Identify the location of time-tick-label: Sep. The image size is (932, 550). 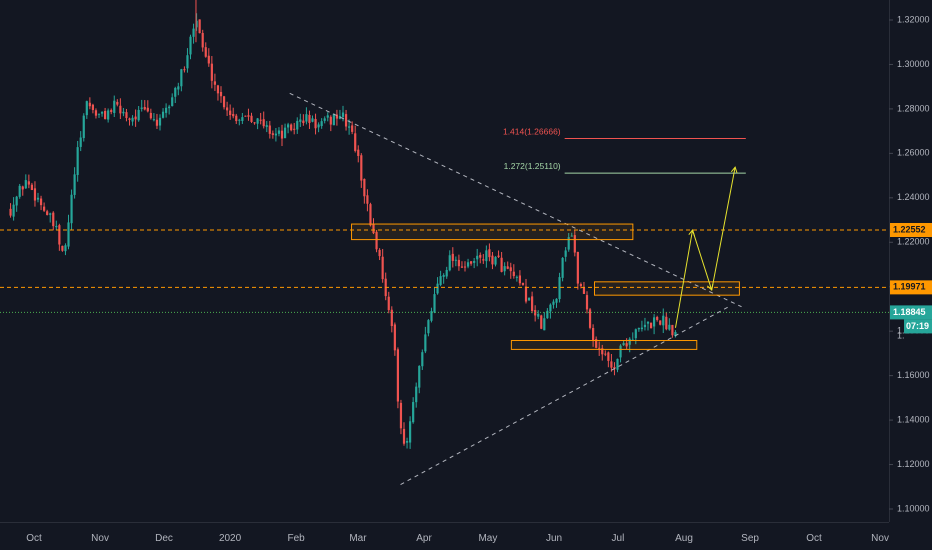
(750, 538).